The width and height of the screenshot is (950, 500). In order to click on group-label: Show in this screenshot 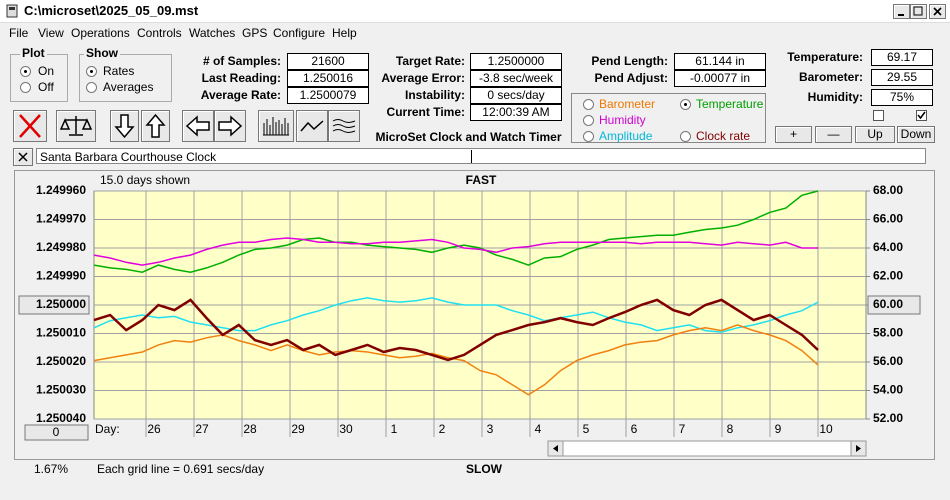, I will do `click(102, 53)`.